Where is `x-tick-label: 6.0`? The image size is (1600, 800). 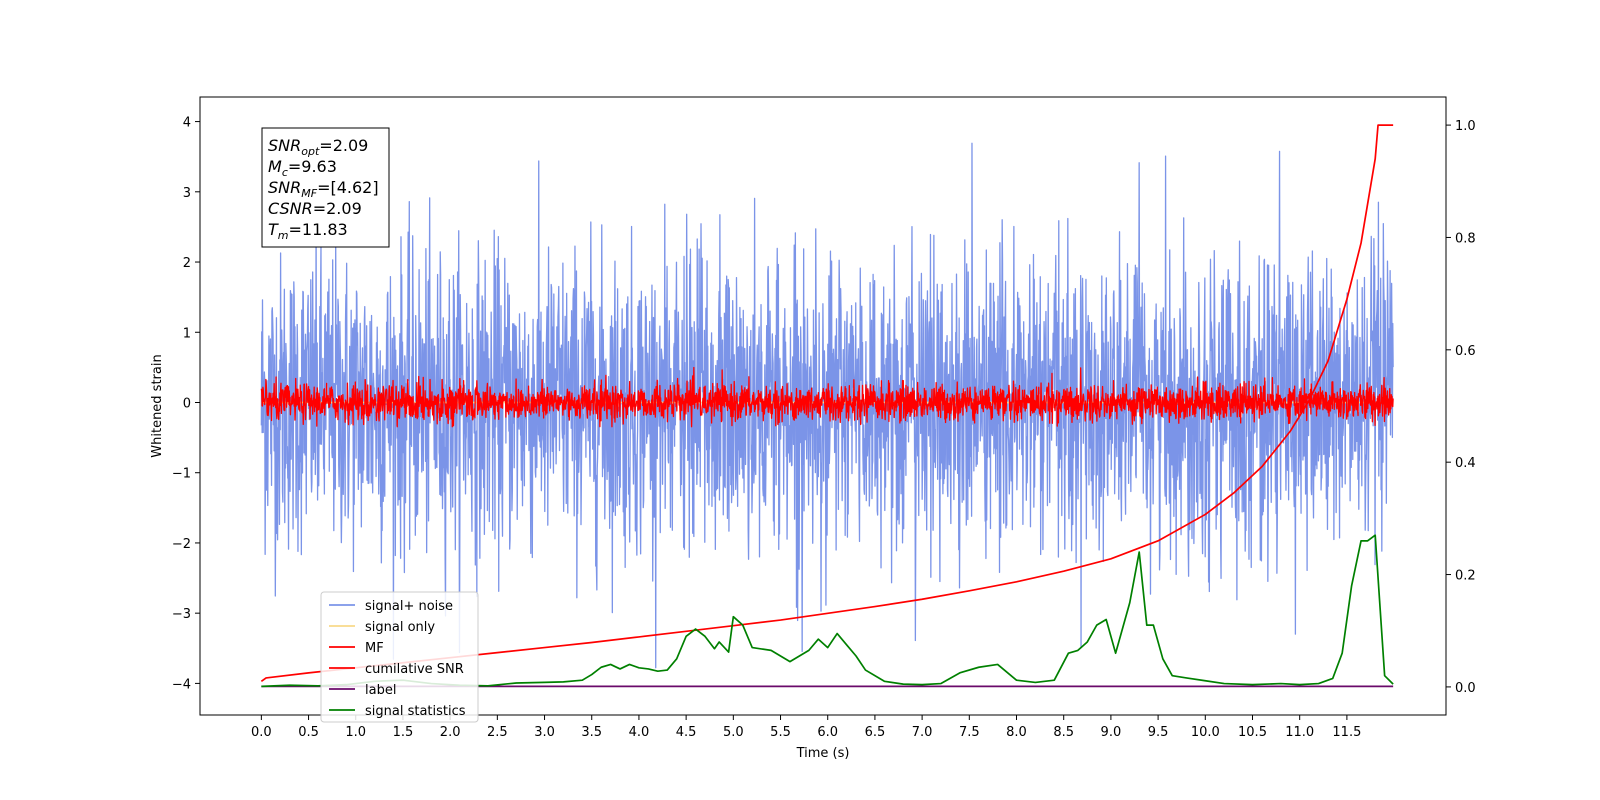
x-tick-label: 6.0 is located at coordinates (827, 732).